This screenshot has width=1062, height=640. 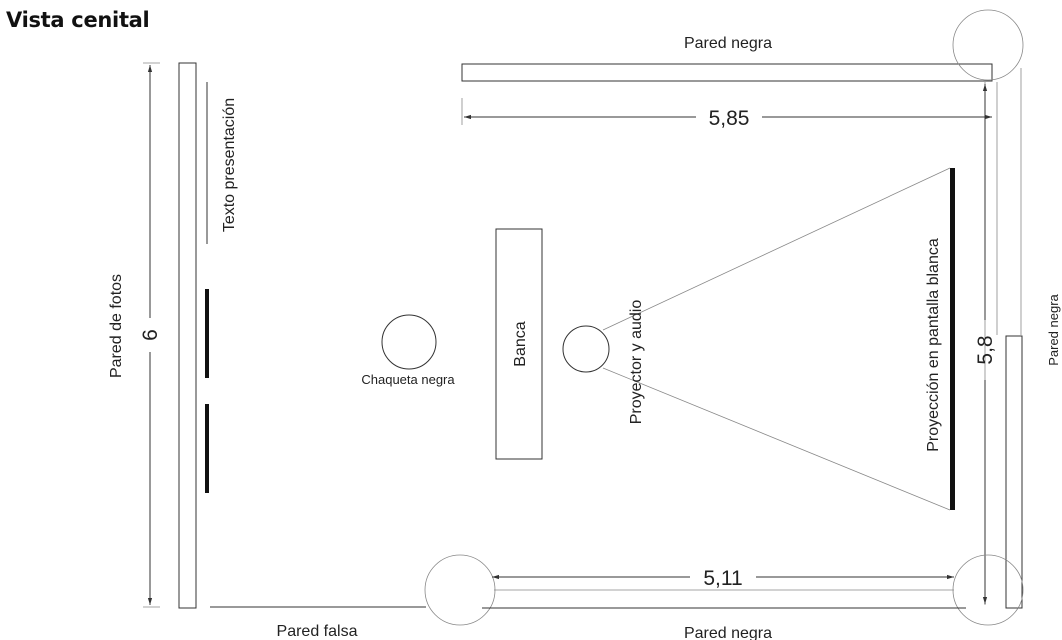 What do you see at coordinates (985, 349) in the screenshot?
I see `dim-right-value: 5,8` at bounding box center [985, 349].